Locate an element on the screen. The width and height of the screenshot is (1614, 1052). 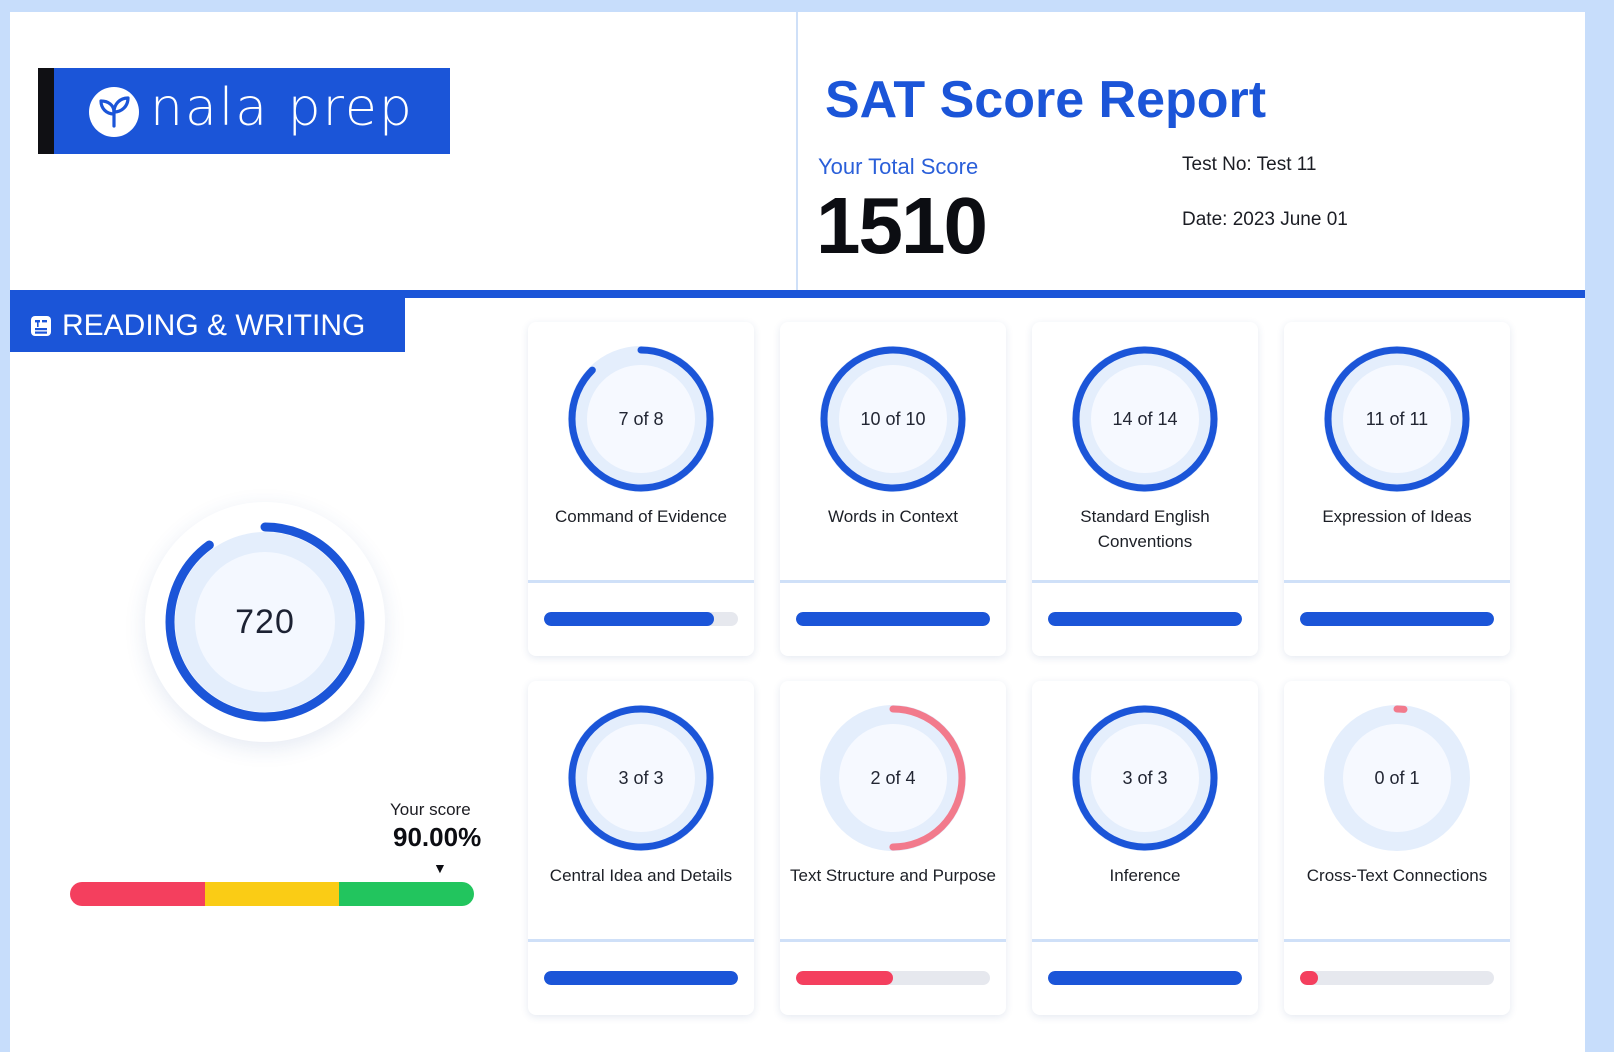
skill-label: Cross-Text Connections is located at coordinates (1397, 875).